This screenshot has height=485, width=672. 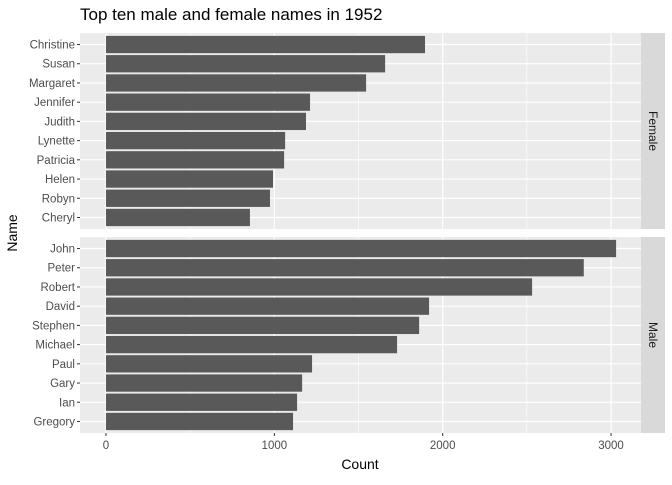 I want to click on y-tick-label: Paul, so click(x=63, y=365).